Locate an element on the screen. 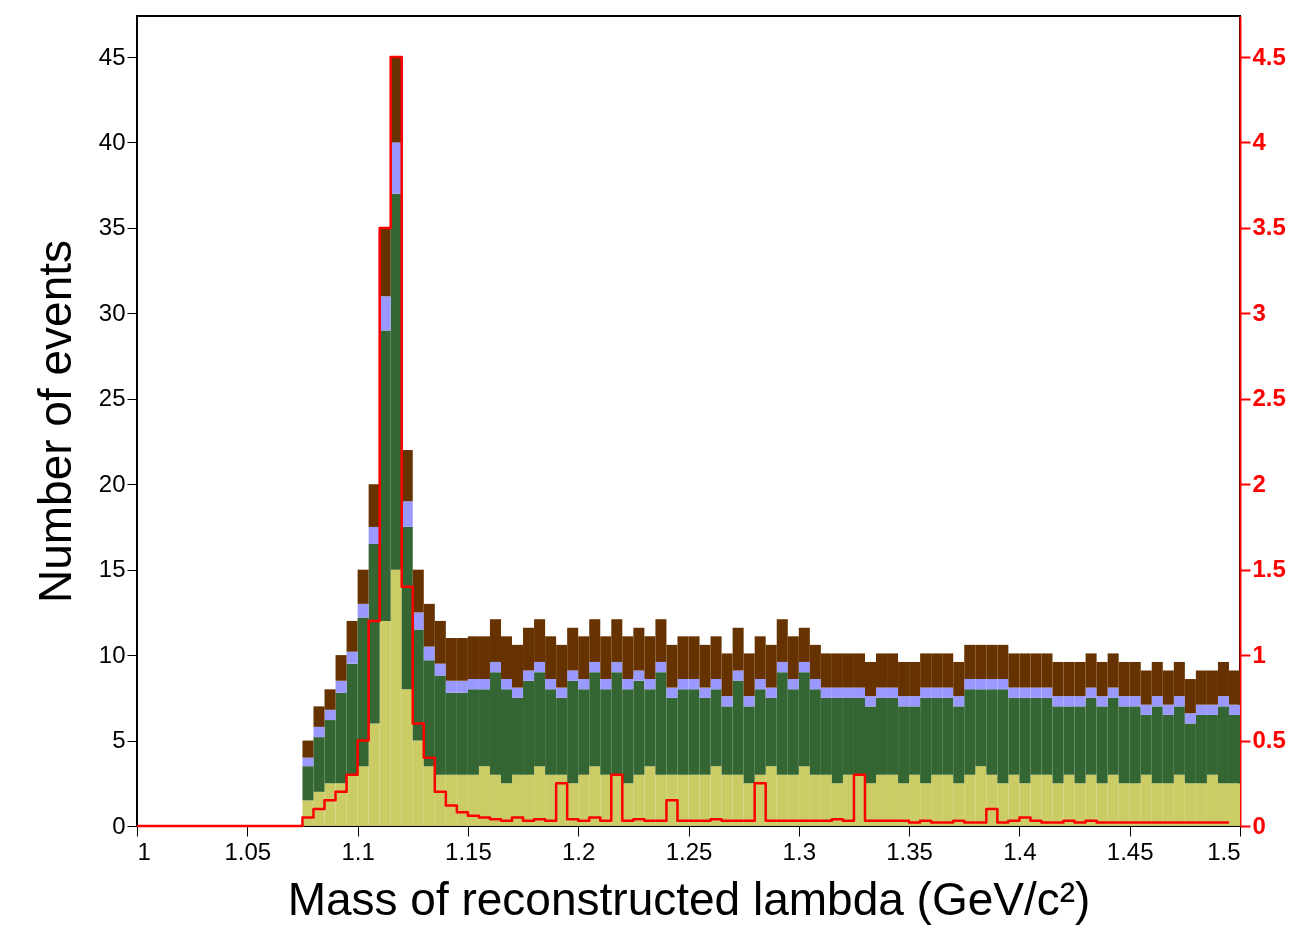 This screenshot has width=1313, height=944. y2-tick-label: 3 is located at coordinates (1259, 312).